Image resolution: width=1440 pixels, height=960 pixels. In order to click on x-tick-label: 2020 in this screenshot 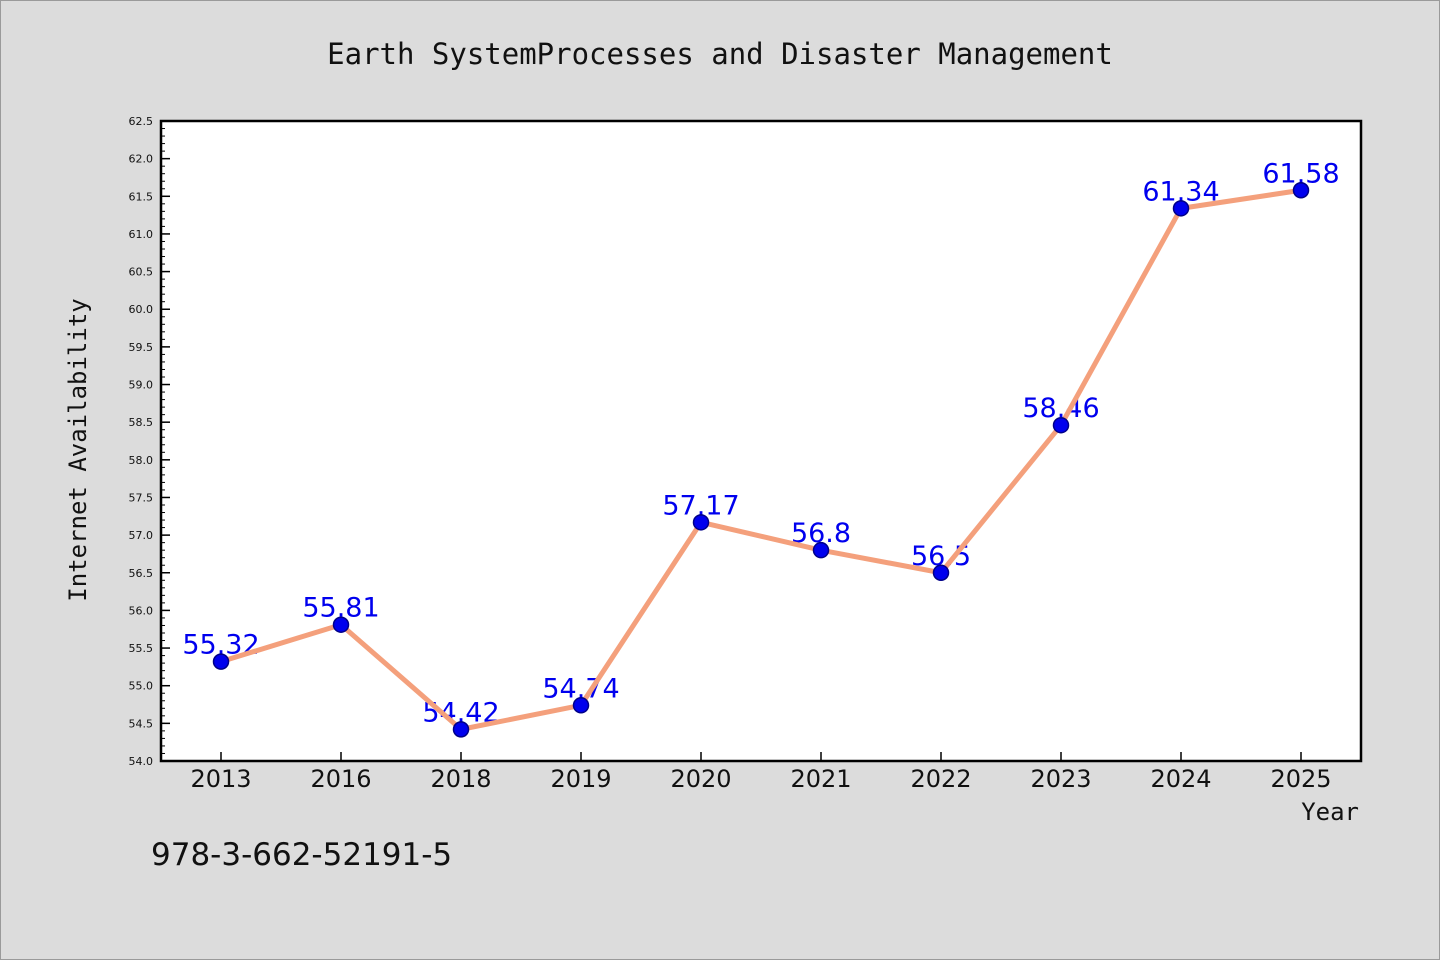, I will do `click(700, 779)`.